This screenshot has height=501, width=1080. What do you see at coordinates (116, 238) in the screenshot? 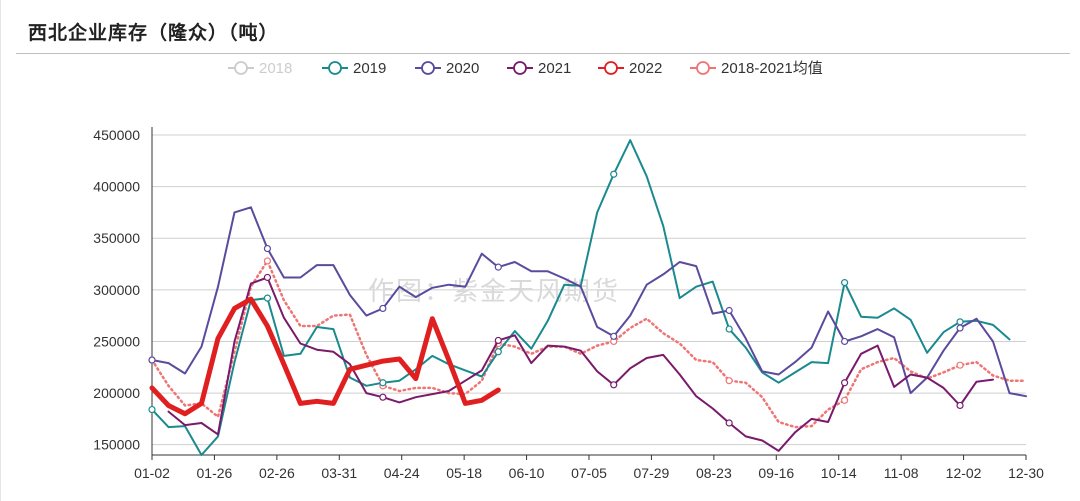
I see `y-tick-label: 350000` at bounding box center [116, 238].